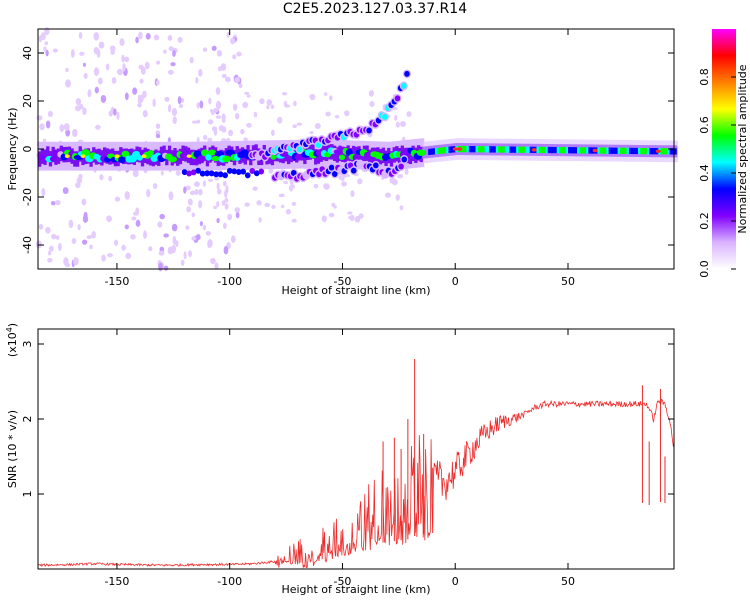  What do you see at coordinates (717, 173) in the screenshot?
I see `colorbar-ticks: 0.0 0.2 0.4 0.6 0.8` at bounding box center [717, 173].